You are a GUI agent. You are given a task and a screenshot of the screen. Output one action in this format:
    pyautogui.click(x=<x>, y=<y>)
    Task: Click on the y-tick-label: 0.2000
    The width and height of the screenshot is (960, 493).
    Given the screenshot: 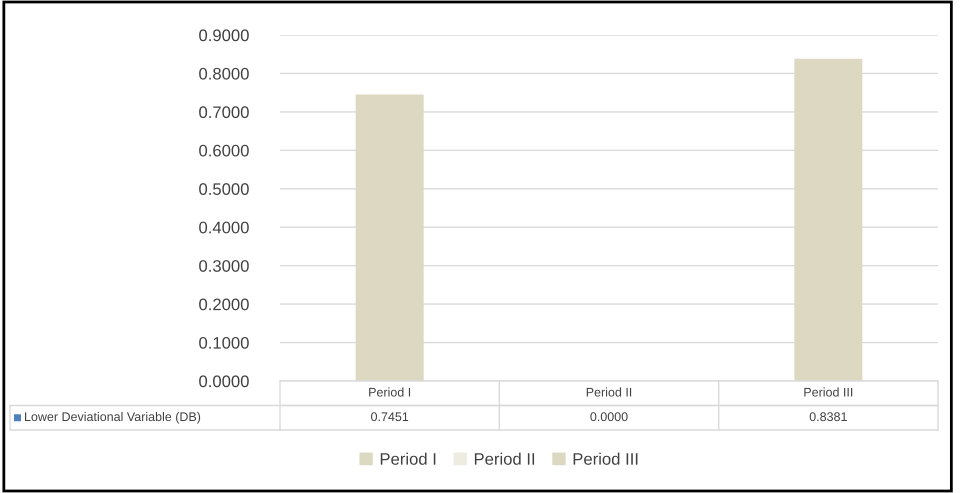 What is the action you would take?
    pyautogui.click(x=224, y=304)
    